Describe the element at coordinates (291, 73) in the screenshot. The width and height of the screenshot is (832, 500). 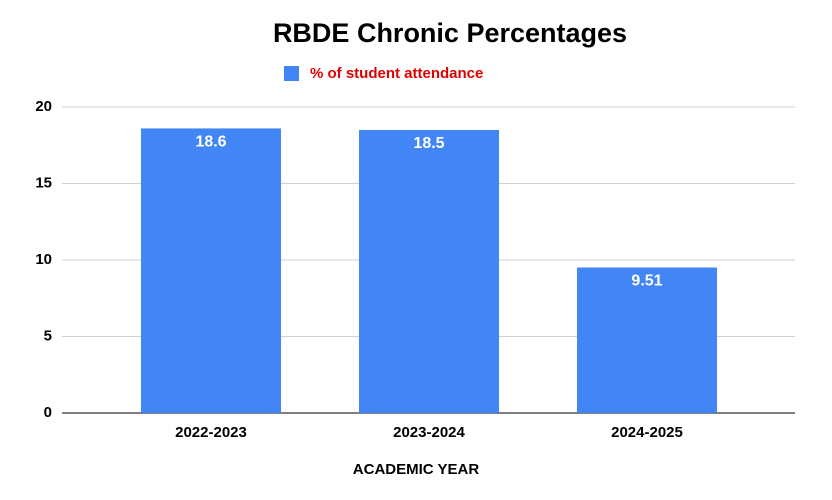
I see `legend-swatch` at that location.